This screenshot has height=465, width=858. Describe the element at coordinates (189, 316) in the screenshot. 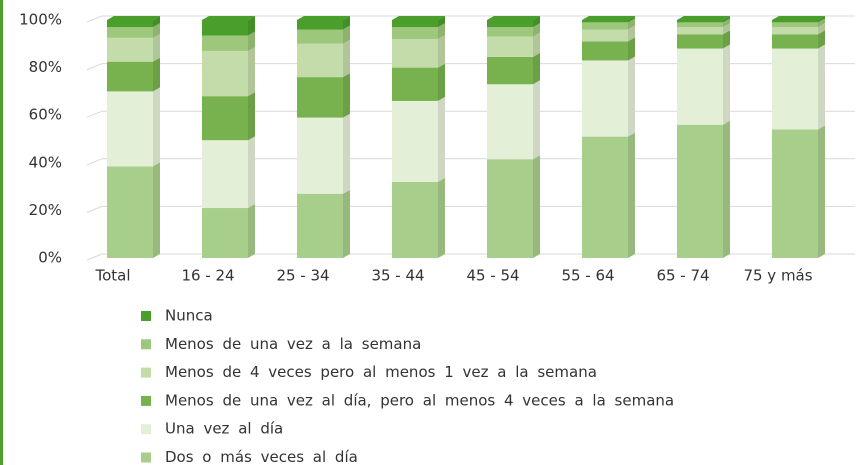

I see `legend-label: Nunca` at that location.